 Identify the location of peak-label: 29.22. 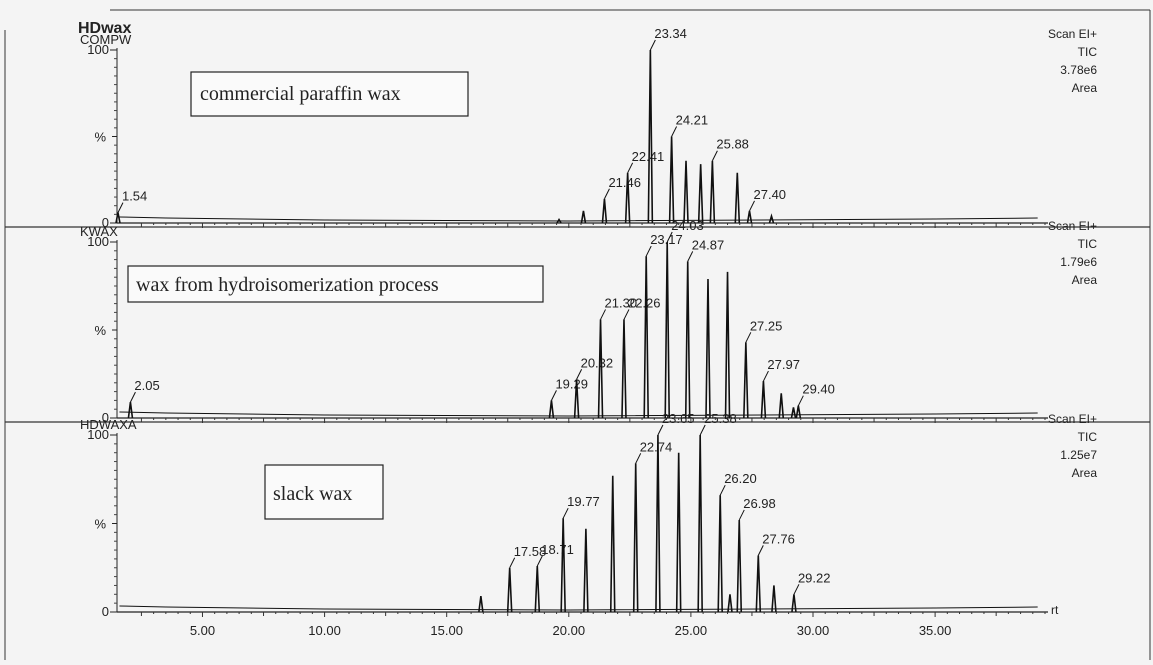
(814, 577).